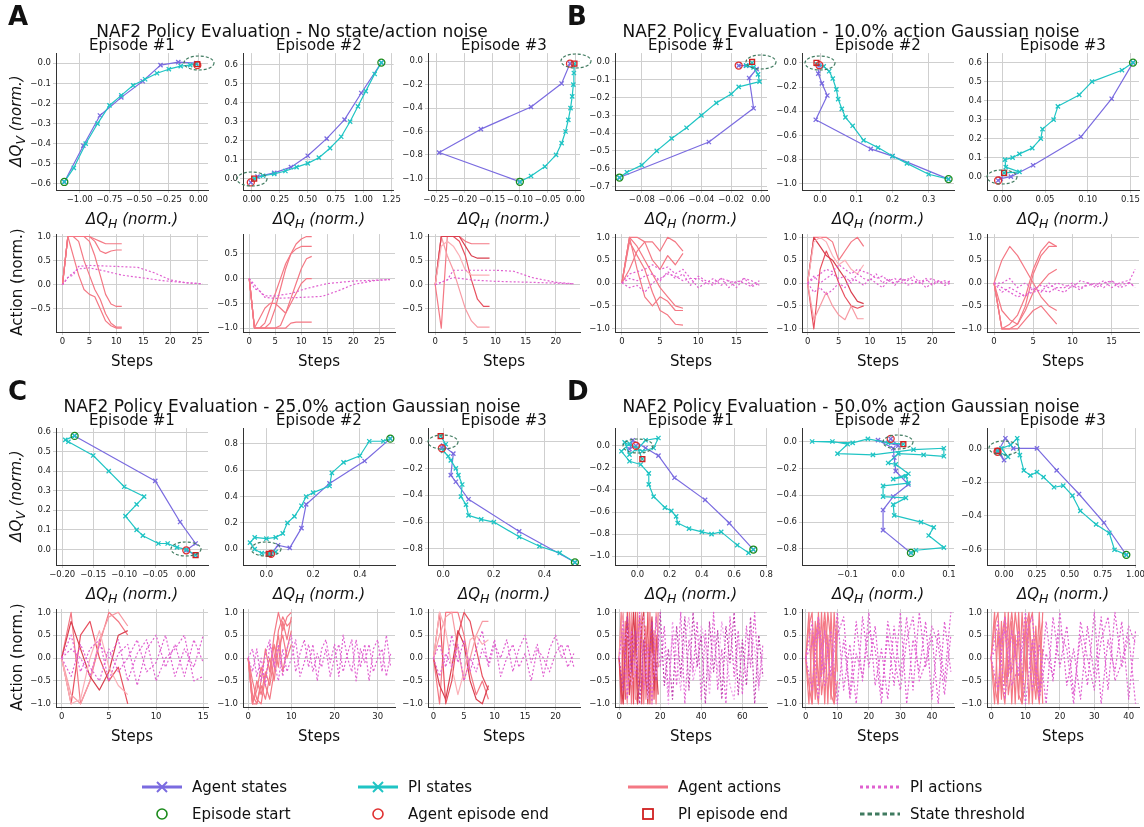  I want to click on y-tick-label: 0.6, so click(44, 431).